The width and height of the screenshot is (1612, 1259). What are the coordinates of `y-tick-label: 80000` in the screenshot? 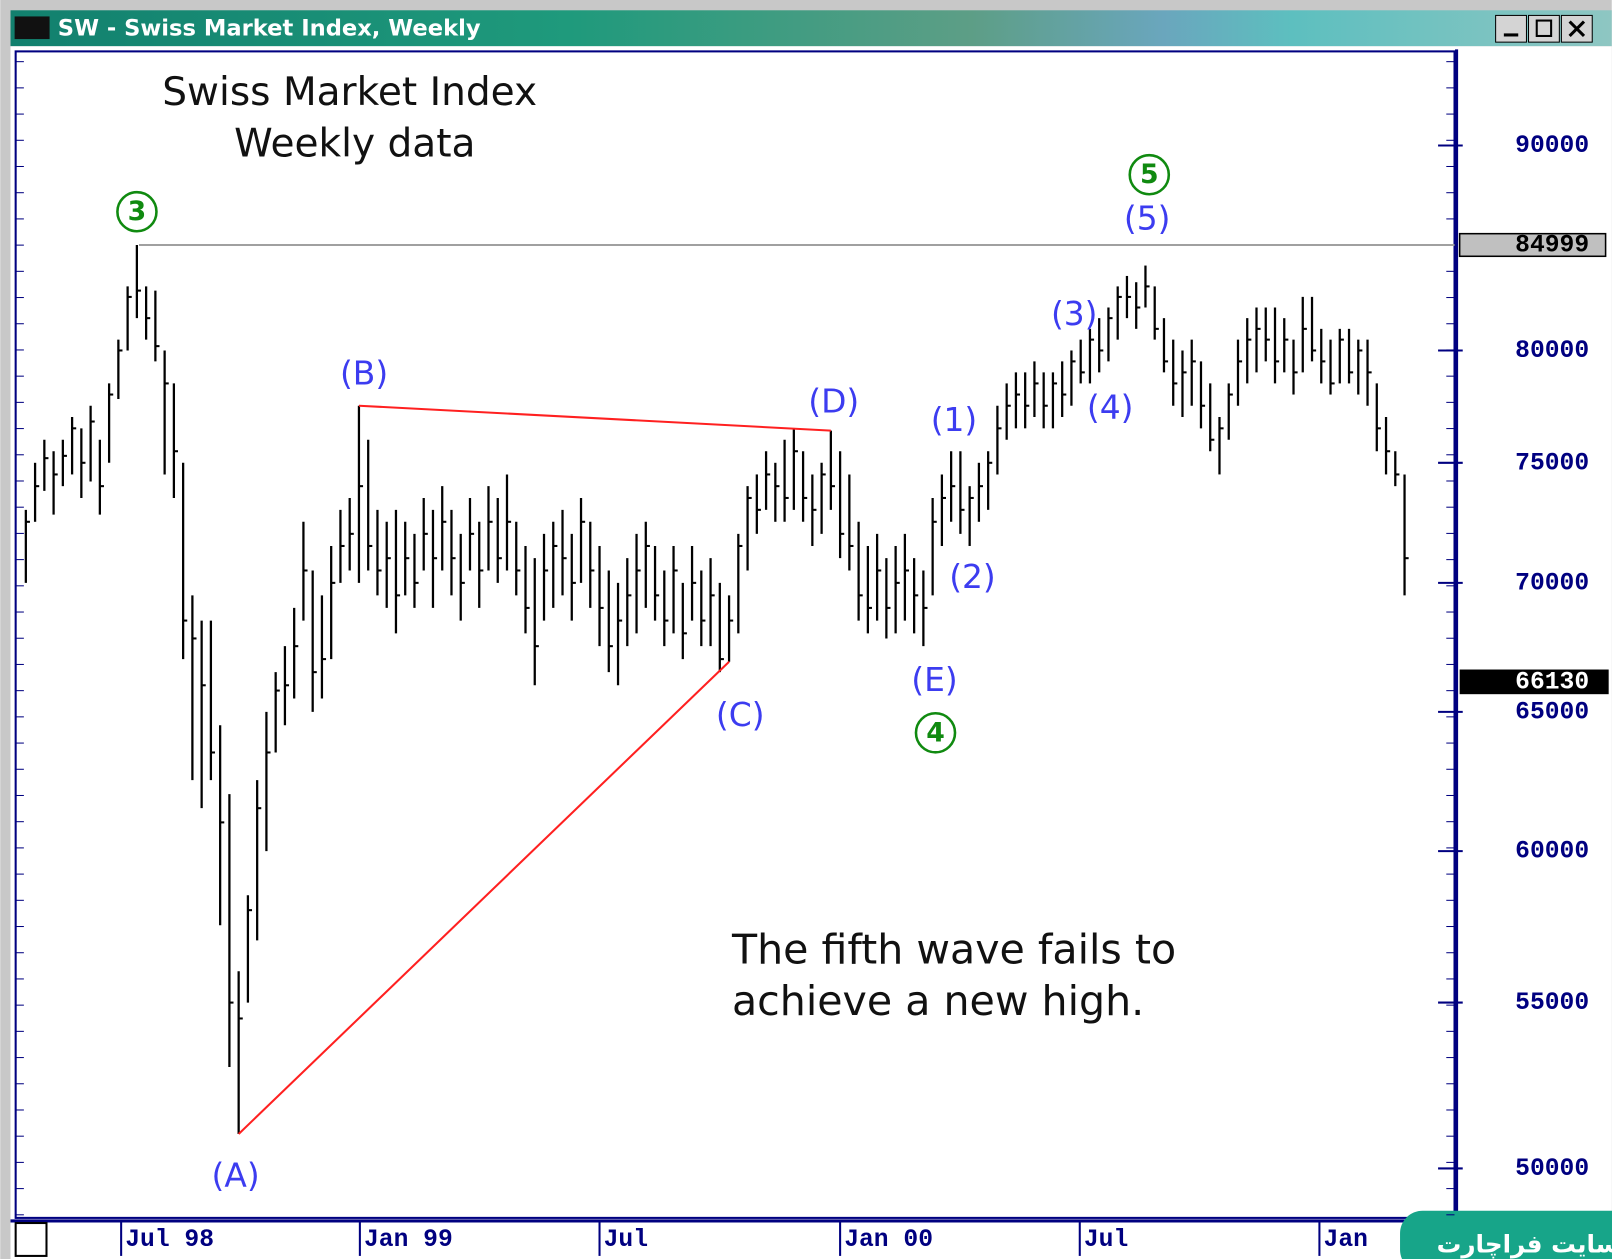 It's located at (1552, 351).